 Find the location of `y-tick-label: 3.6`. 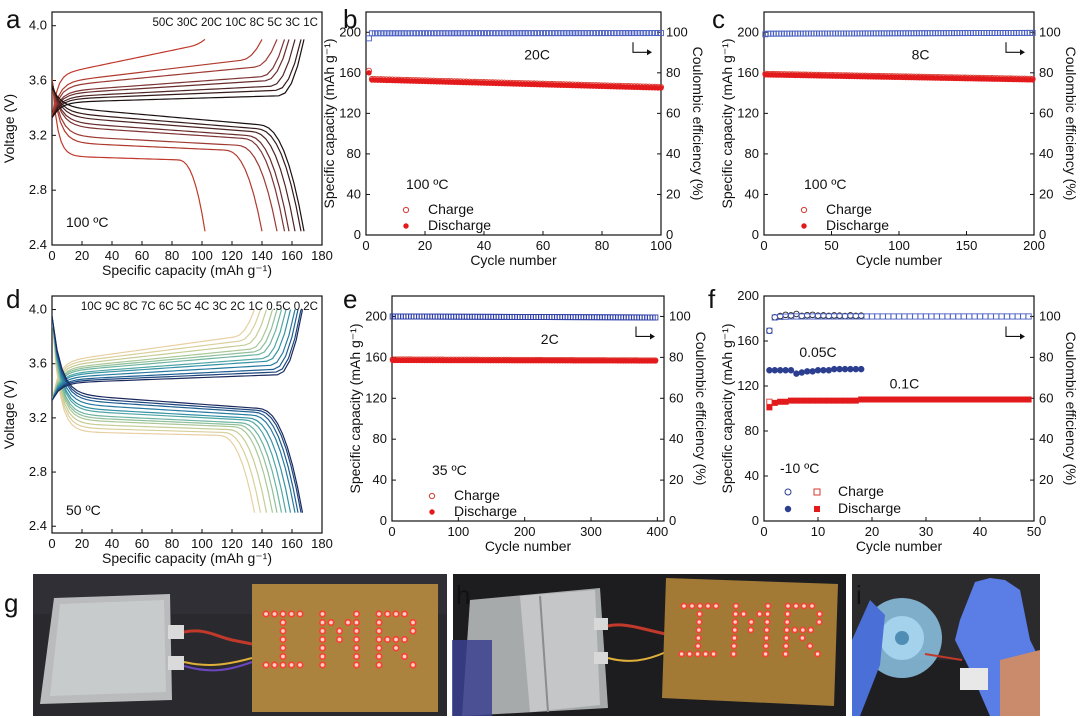

y-tick-label: 3.6 is located at coordinates (38, 80).